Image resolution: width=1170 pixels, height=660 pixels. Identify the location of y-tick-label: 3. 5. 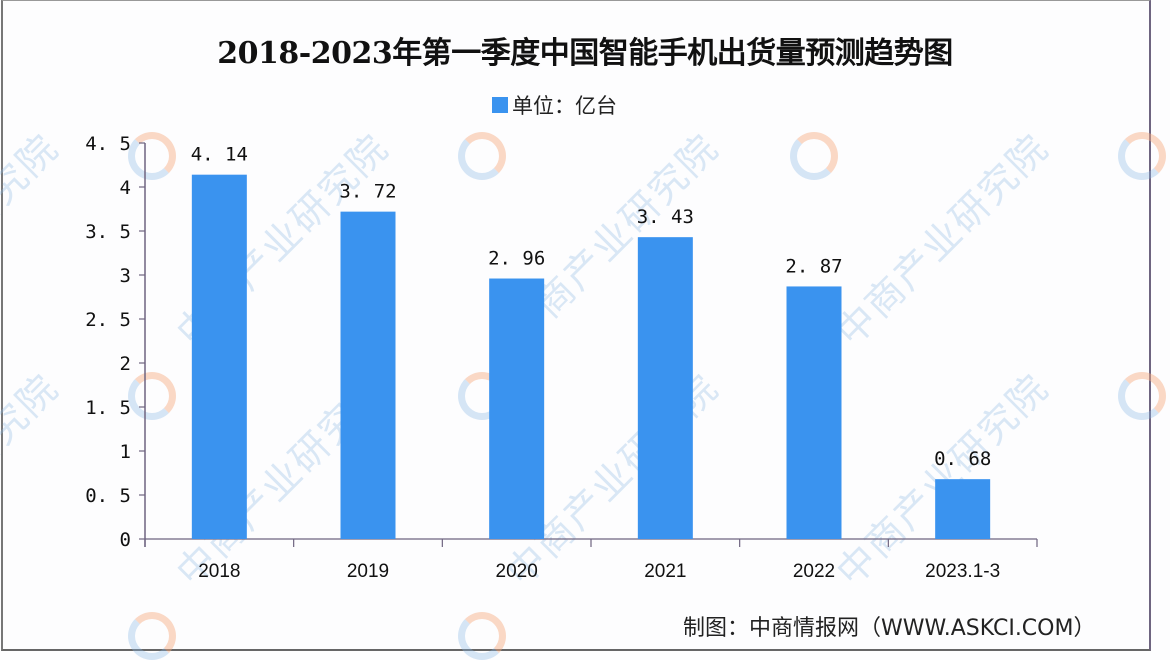
(108, 232).